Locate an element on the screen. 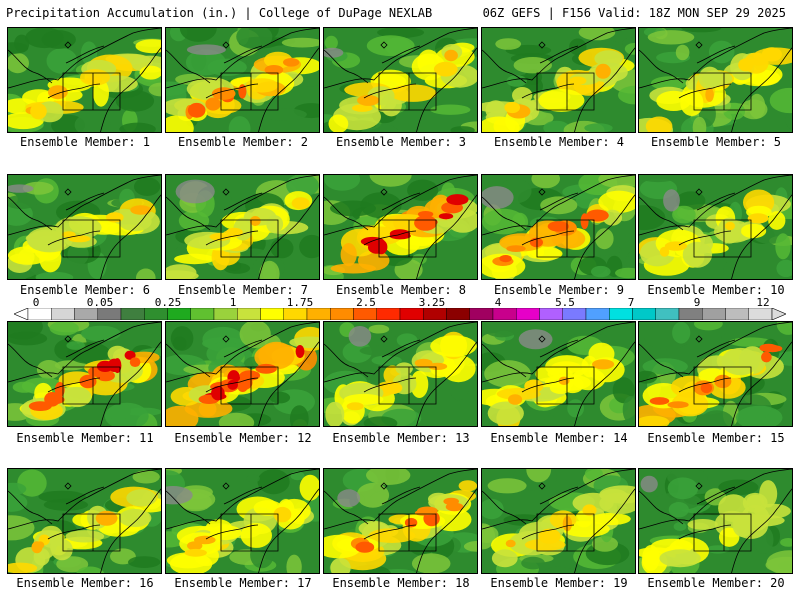 The width and height of the screenshot is (800, 600). colorbar-tick-label: 1 is located at coordinates (233, 302).